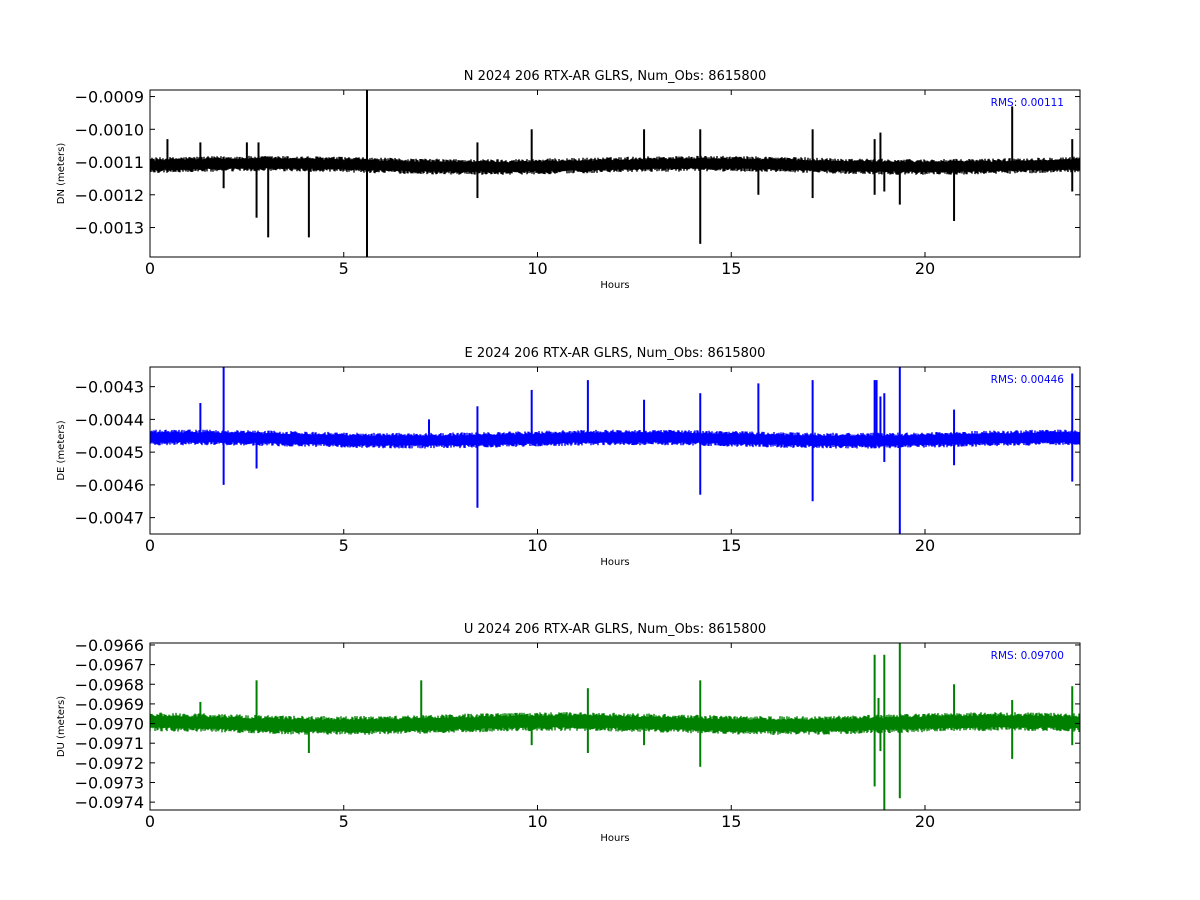 The height and width of the screenshot is (900, 1200). I want to click on subplot-title: U 2024 206 RTX-AR GLRS, Num_Obs: 8615800, so click(615, 629).